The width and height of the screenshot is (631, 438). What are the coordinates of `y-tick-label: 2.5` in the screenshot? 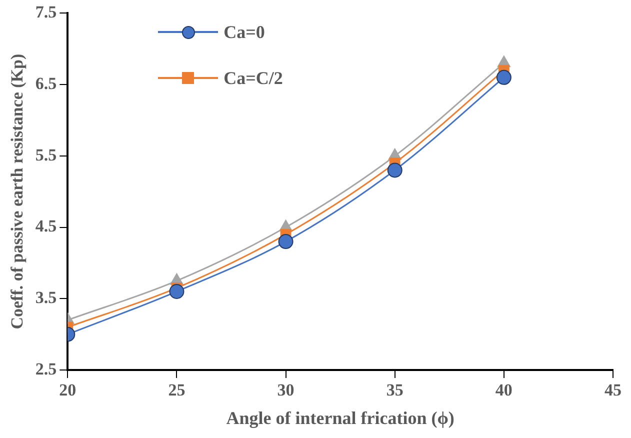 It's located at (46, 368).